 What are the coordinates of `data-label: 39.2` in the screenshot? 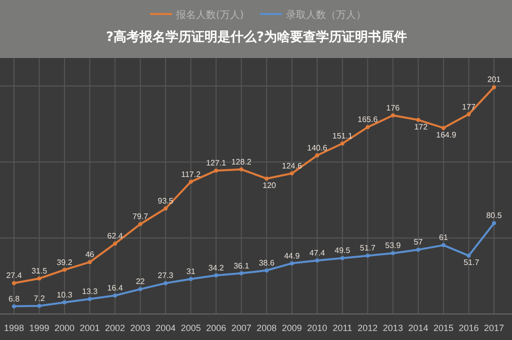 It's located at (64, 262).